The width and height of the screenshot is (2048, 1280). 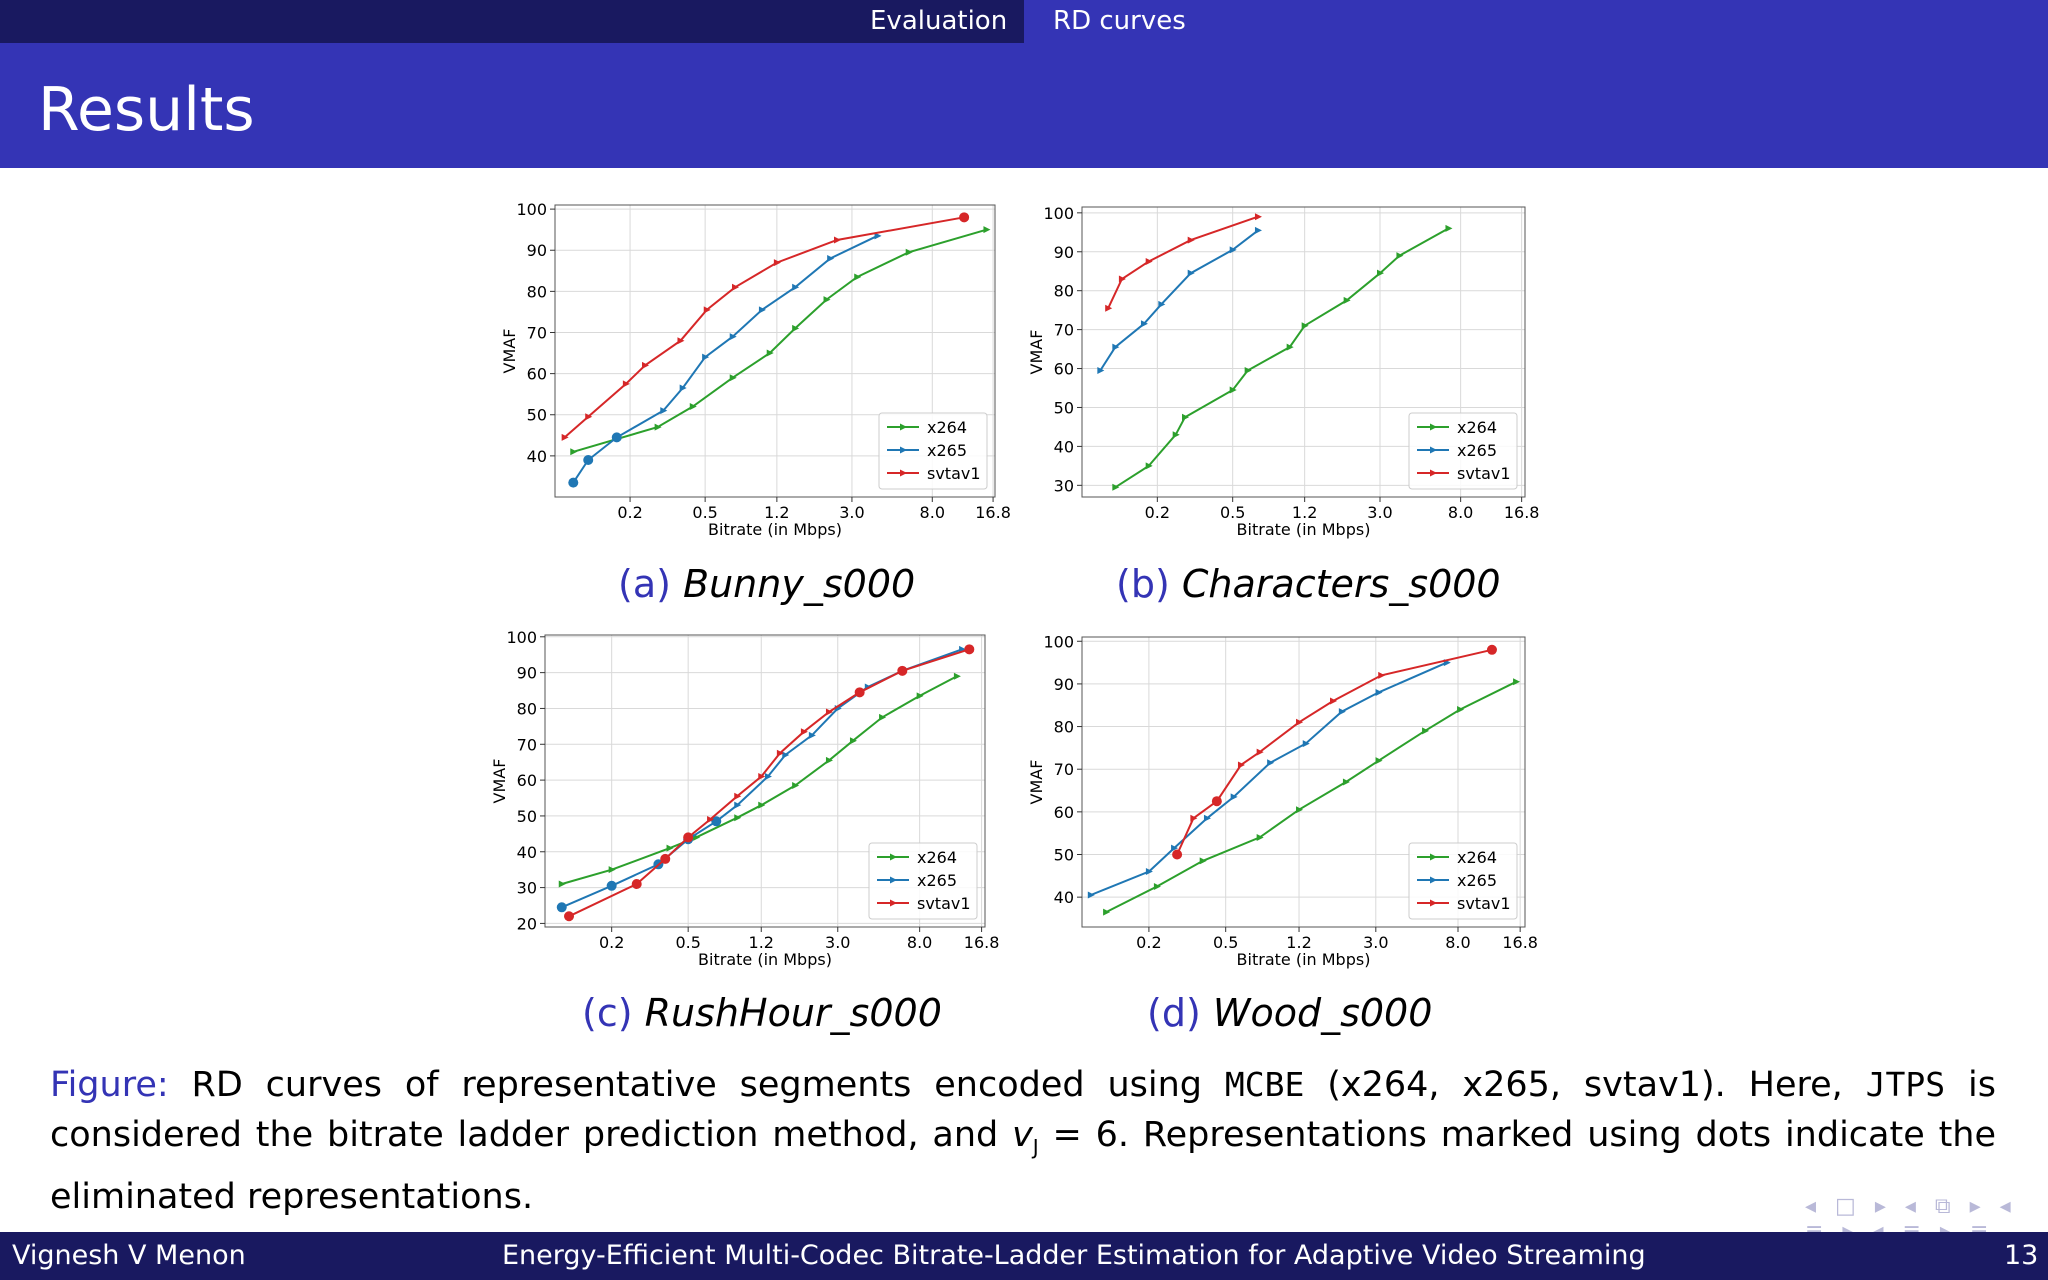 What do you see at coordinates (537, 332) in the screenshot?
I see `bunny-y-tick-label: 70` at bounding box center [537, 332].